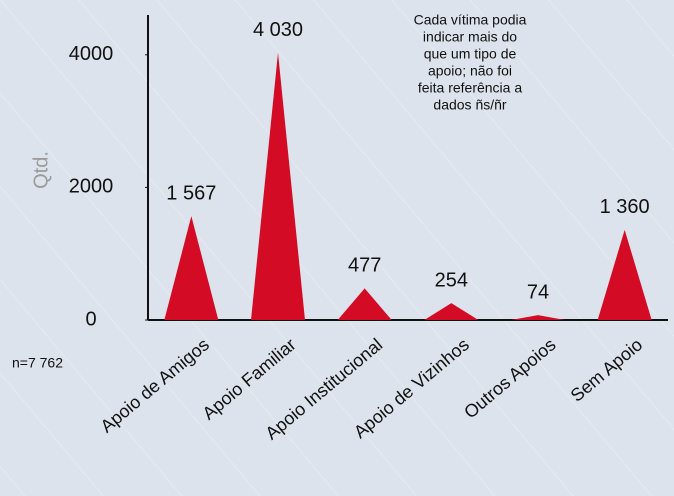 Image resolution: width=674 pixels, height=496 pixels. What do you see at coordinates (91, 187) in the screenshot?
I see `y-tick-label: 2000` at bounding box center [91, 187].